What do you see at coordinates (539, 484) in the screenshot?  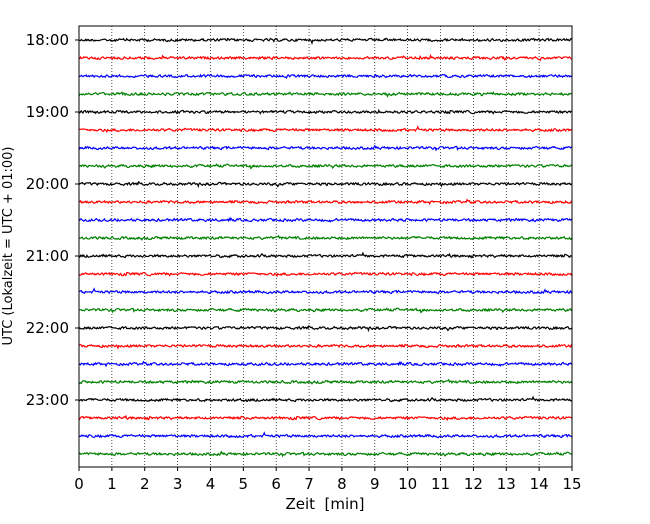 I see `x-tick-label: 14` at bounding box center [539, 484].